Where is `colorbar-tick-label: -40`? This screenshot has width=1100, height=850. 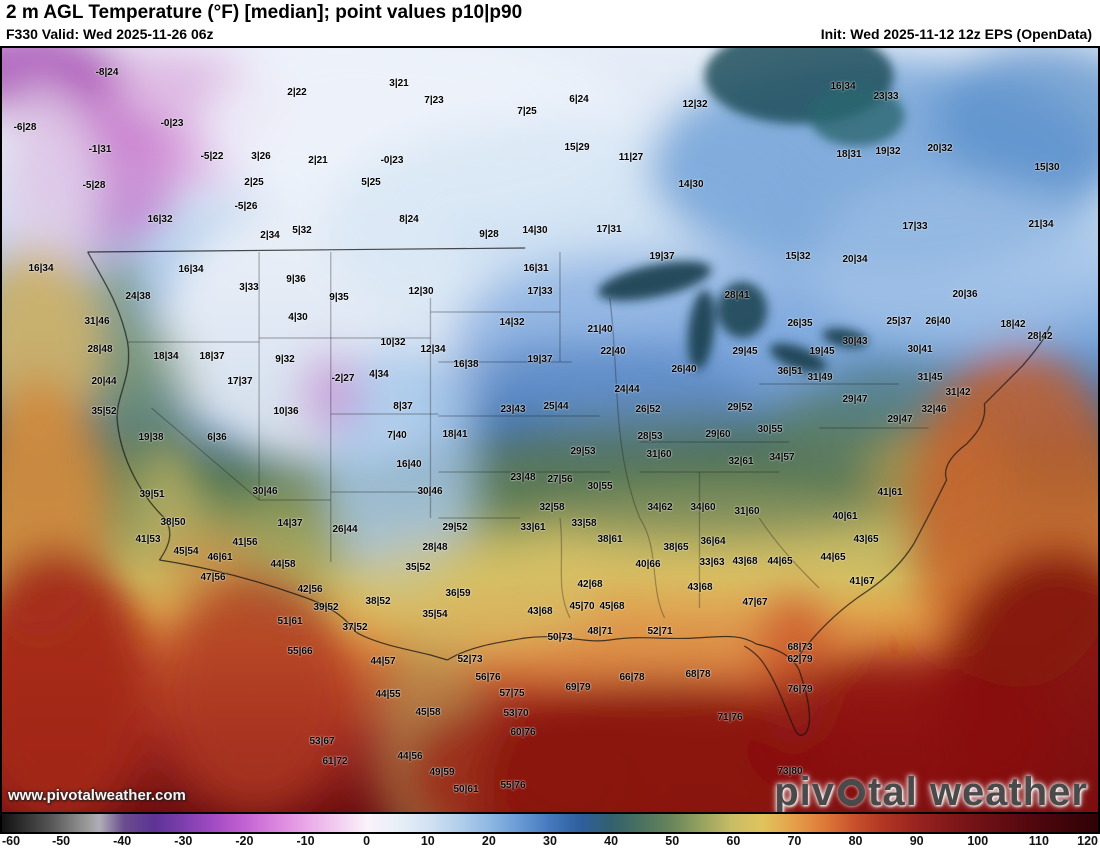 colorbar-tick-label: -40 is located at coordinates (122, 841).